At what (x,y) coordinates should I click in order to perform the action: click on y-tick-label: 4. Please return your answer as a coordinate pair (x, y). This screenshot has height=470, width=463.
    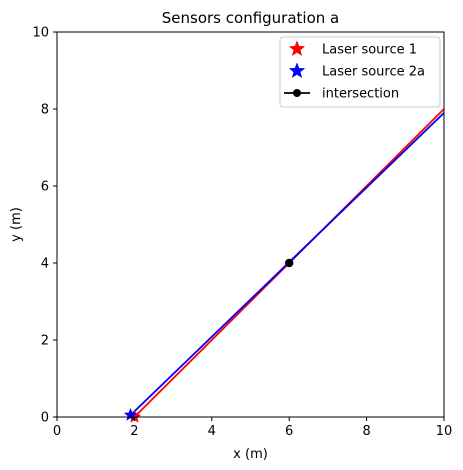
    Looking at the image, I should click on (45, 264).